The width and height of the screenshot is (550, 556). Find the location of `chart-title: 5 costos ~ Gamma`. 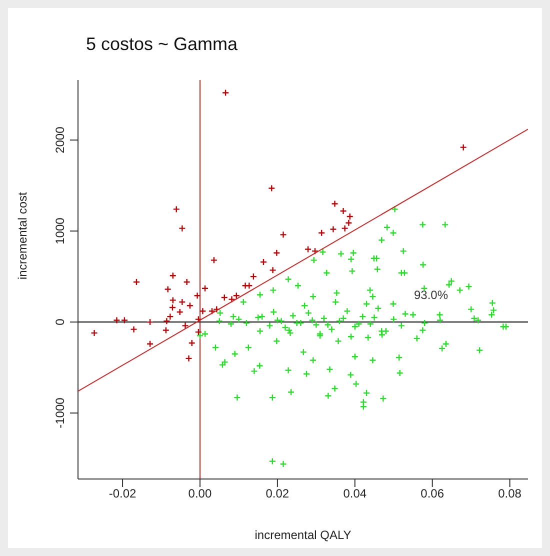

chart-title: 5 costos ~ Gamma is located at coordinates (162, 44).